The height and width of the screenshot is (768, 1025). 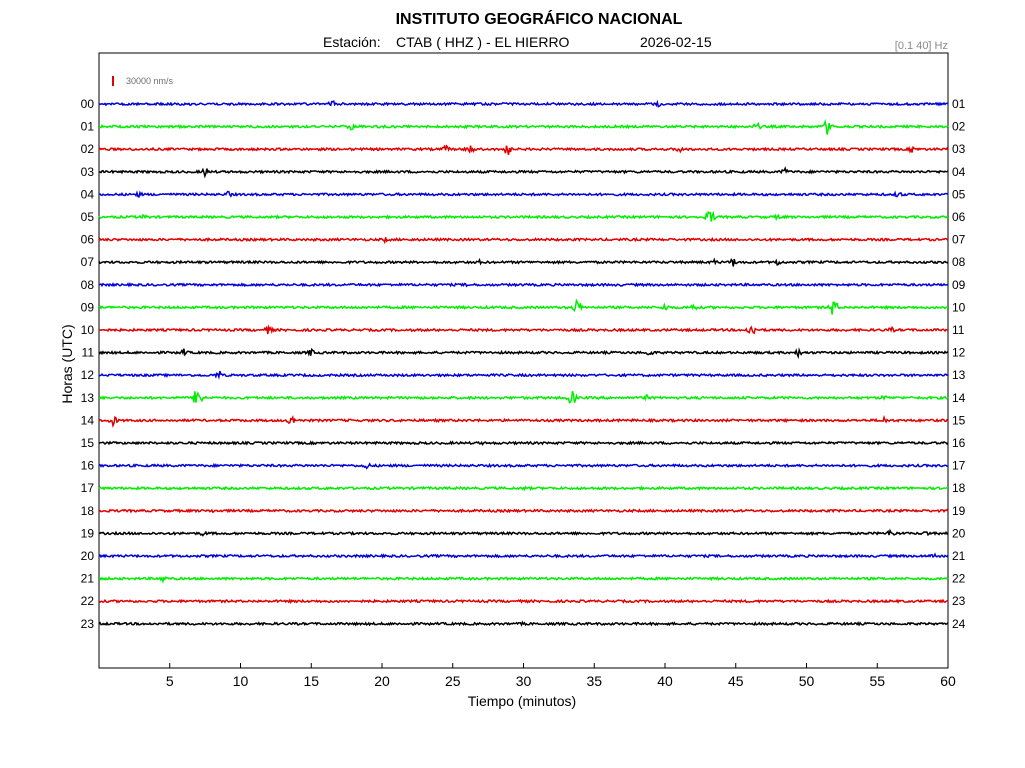 What do you see at coordinates (522, 701) in the screenshot?
I see `x-axis-title: Tiempo (minutos)` at bounding box center [522, 701].